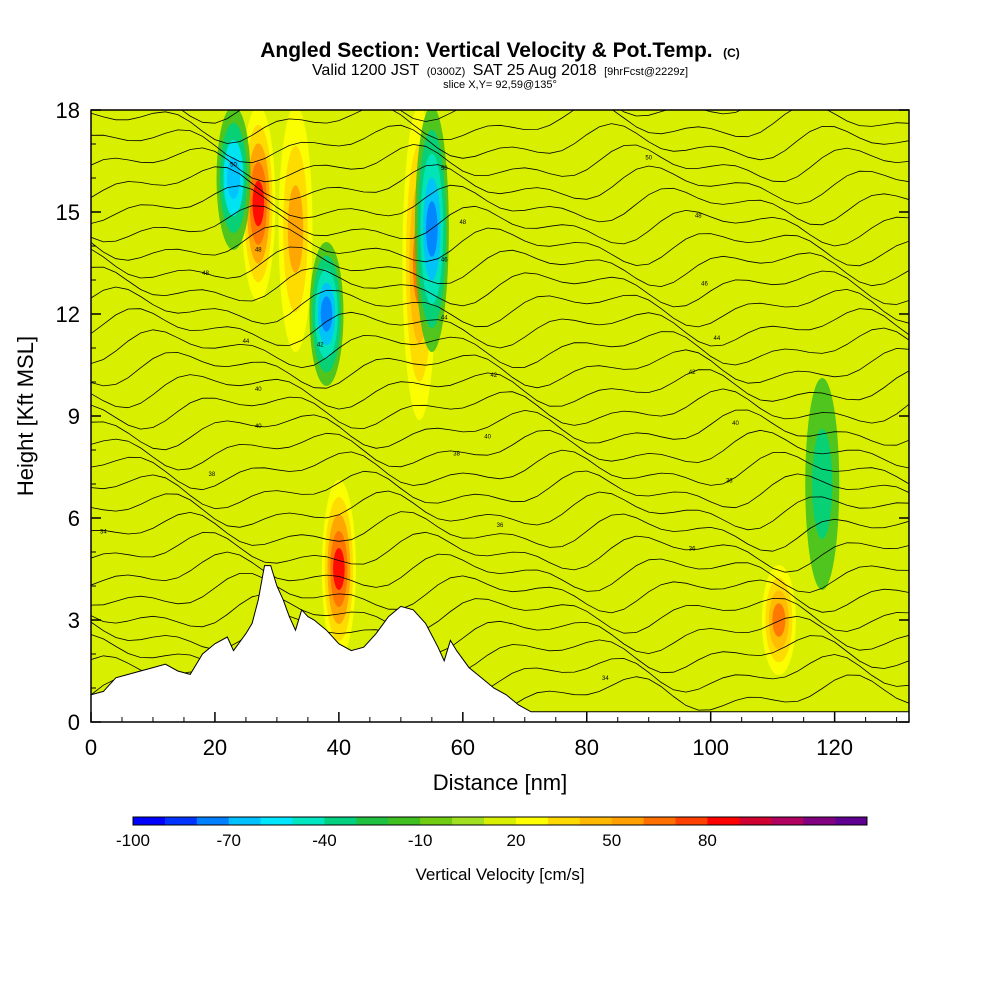 This screenshot has width=1000, height=1000. What do you see at coordinates (133, 840) in the screenshot?
I see `colorbar-tick-label: -100` at bounding box center [133, 840].